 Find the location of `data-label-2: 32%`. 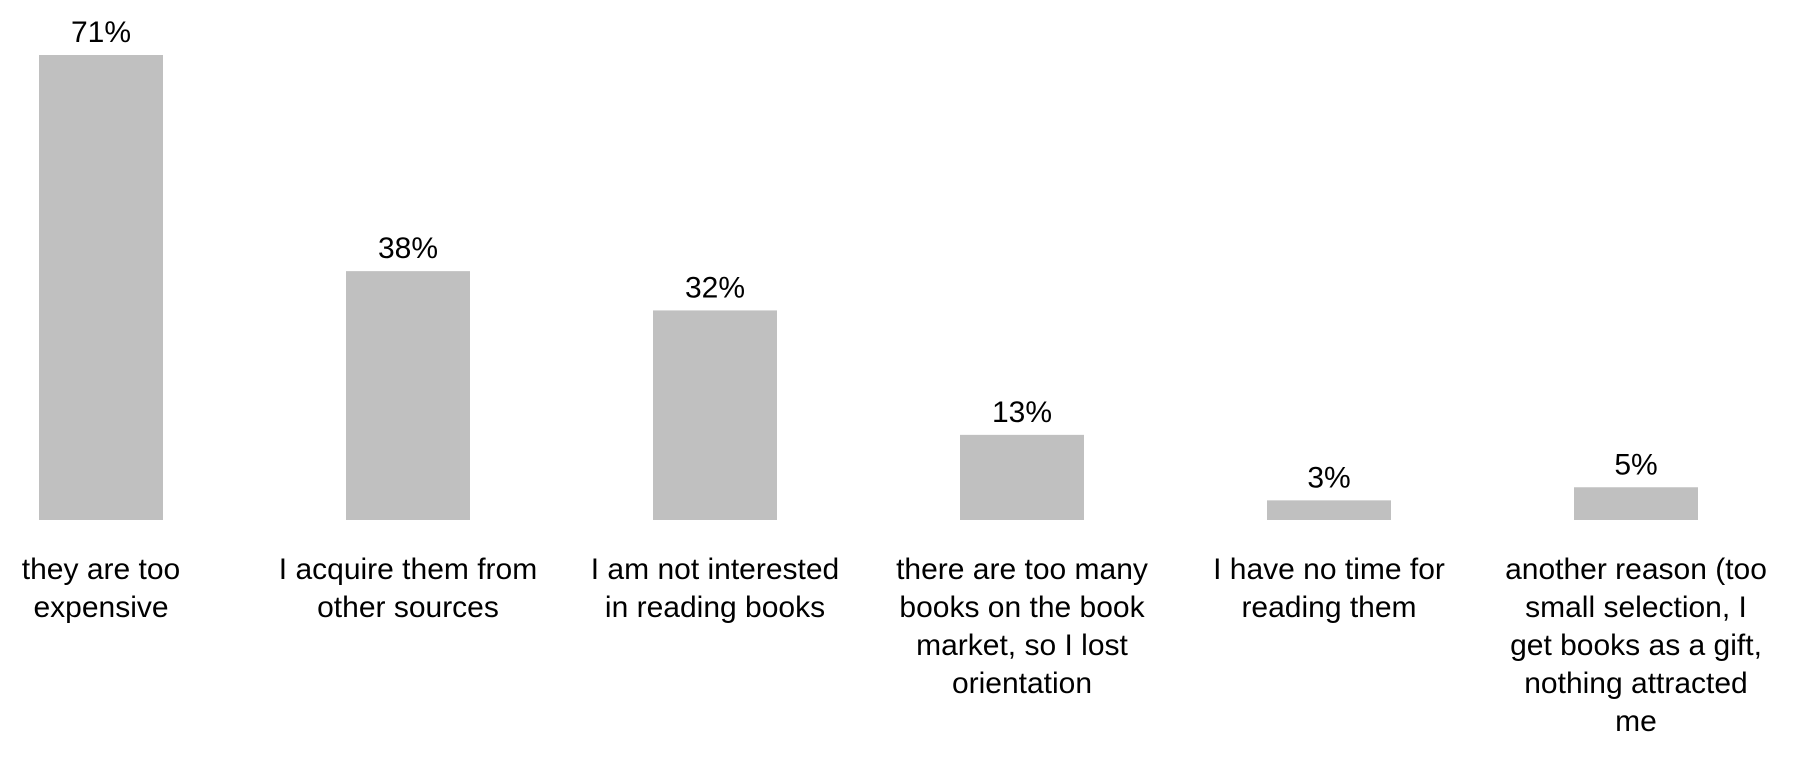

data-label-2: 32% is located at coordinates (715, 287).